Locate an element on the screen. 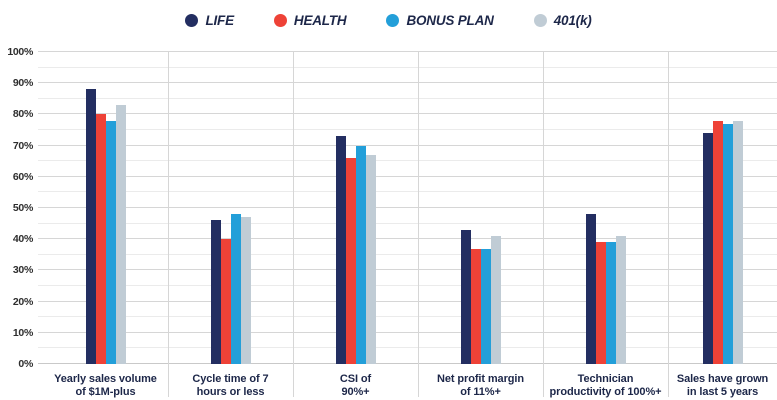 Image resolution: width=777 pixels, height=400 pixels. y-axis-tick-label: 100% is located at coordinates (20, 52).